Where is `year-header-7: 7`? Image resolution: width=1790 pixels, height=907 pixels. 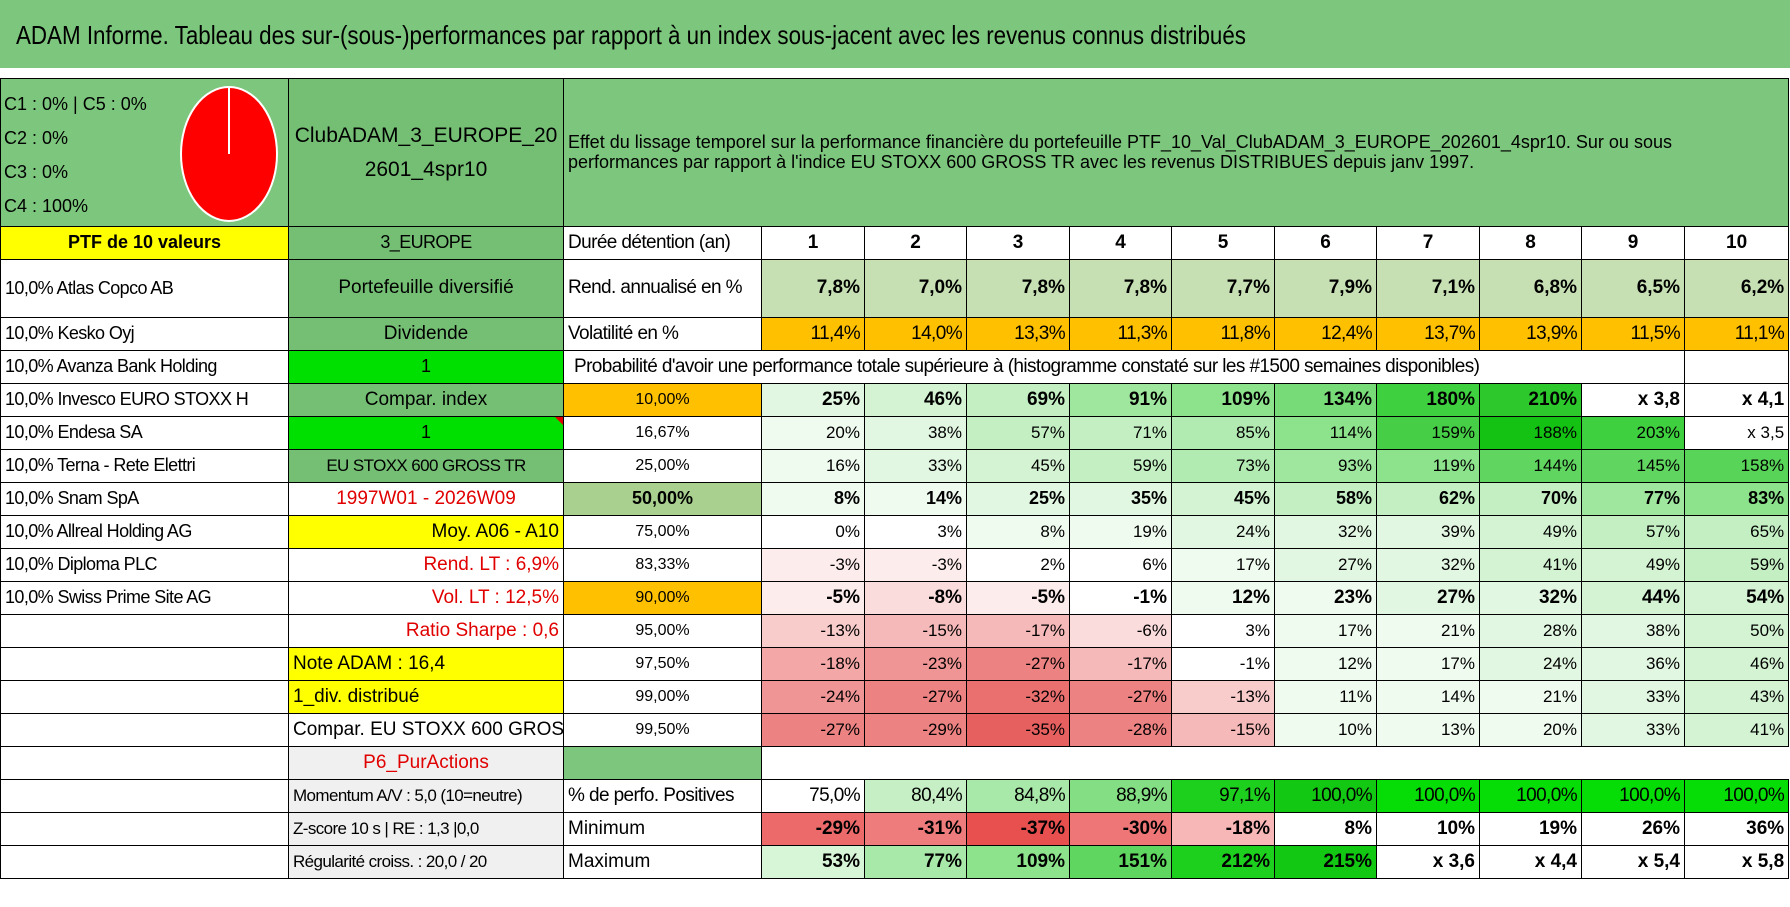 year-header-7: 7 is located at coordinates (1428, 243).